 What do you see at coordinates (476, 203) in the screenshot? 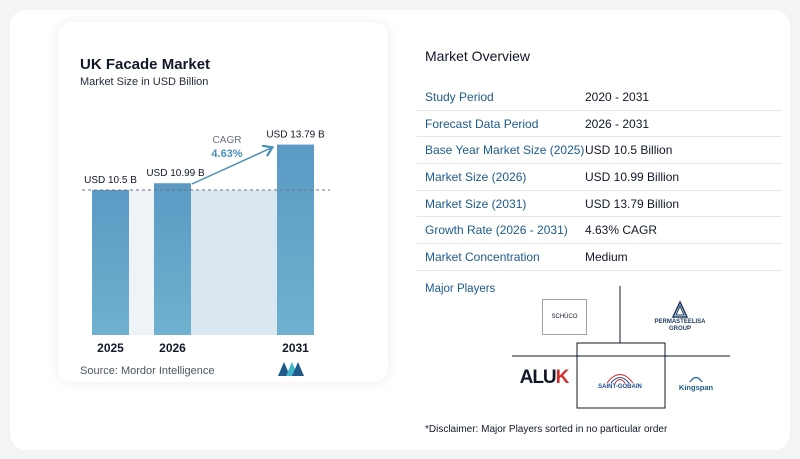
I see `overview-row-label: Market Size (2031)` at bounding box center [476, 203].